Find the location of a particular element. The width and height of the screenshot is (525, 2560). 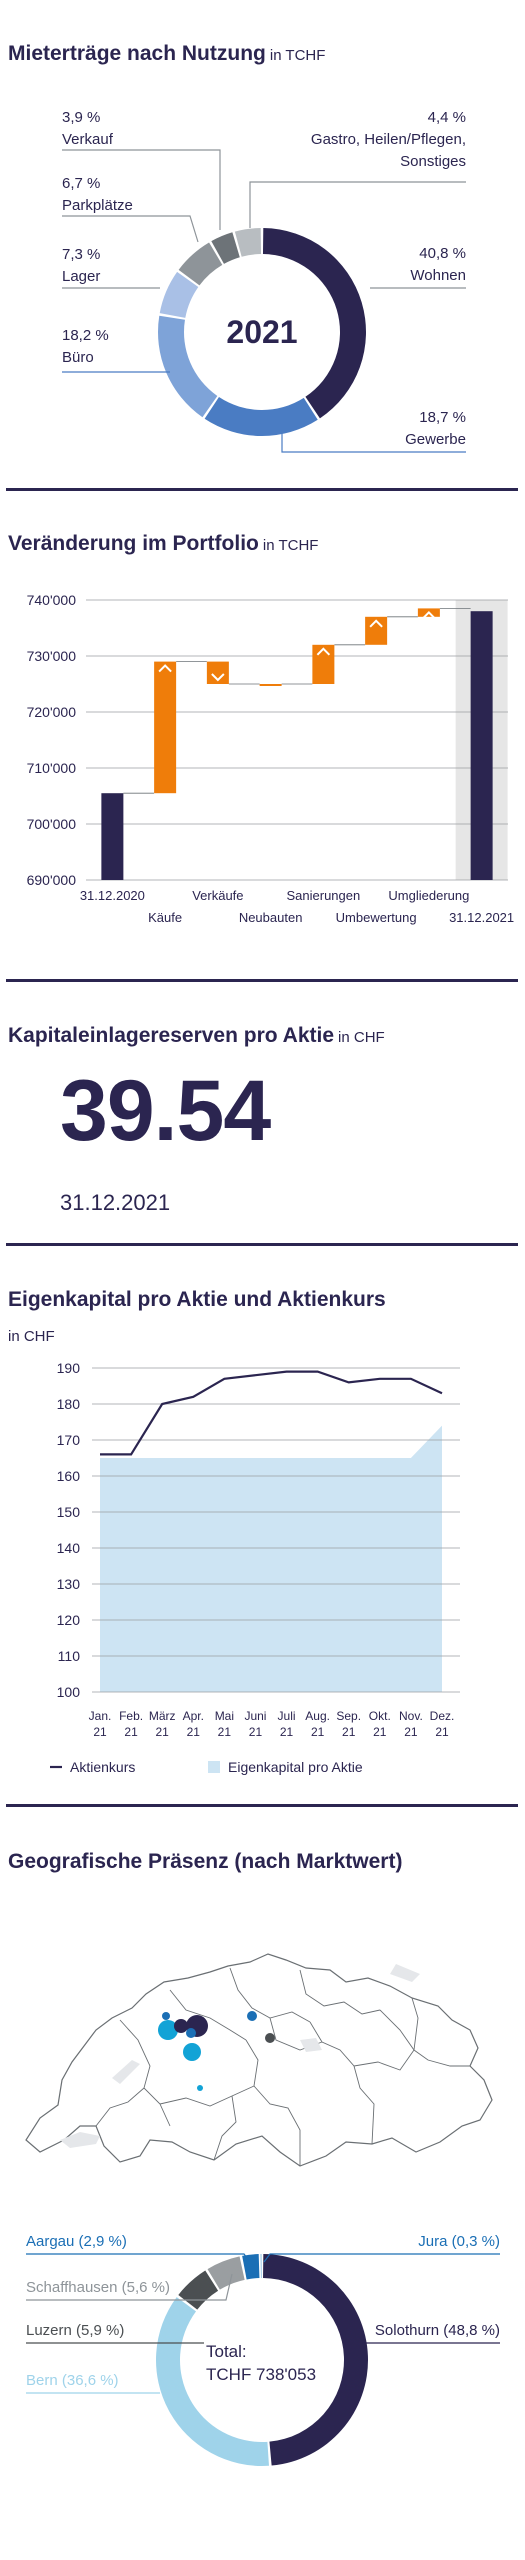

rent-slice-büro is located at coordinates (188, 366).